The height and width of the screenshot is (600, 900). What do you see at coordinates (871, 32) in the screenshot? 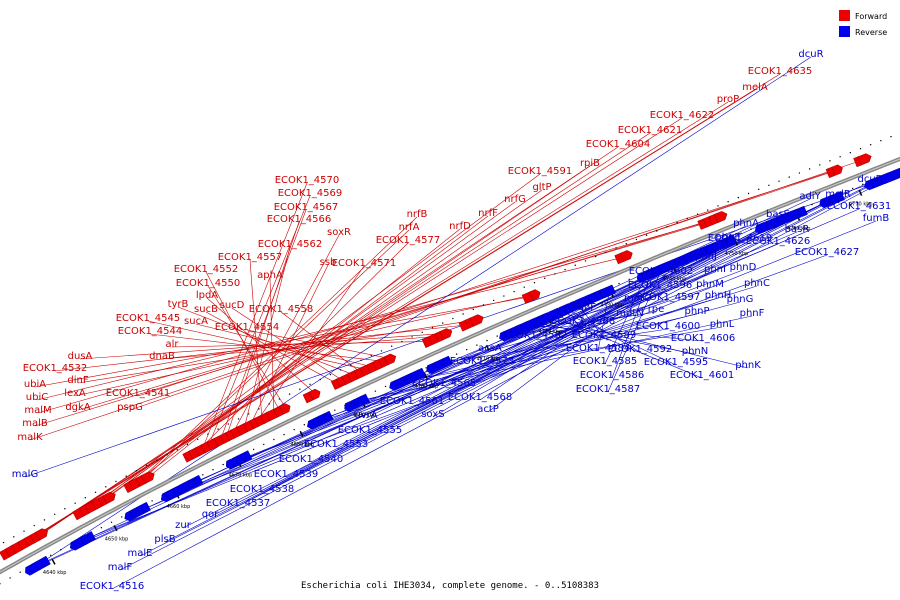
I see `legend-reverse-label: Reverse` at bounding box center [871, 32].